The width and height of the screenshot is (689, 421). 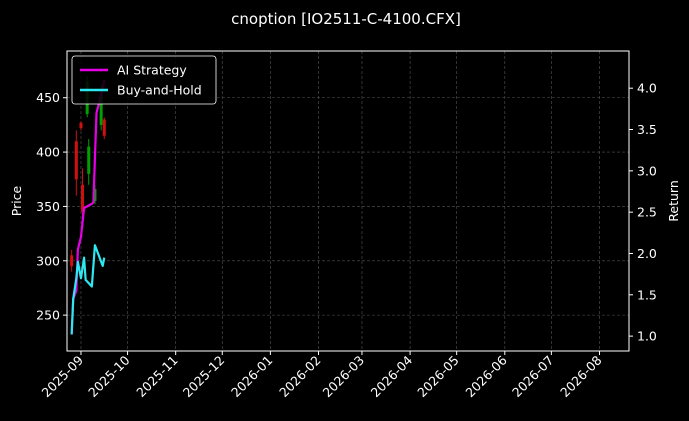 I want to click on y-axis-label-right: Return, so click(x=673, y=200).